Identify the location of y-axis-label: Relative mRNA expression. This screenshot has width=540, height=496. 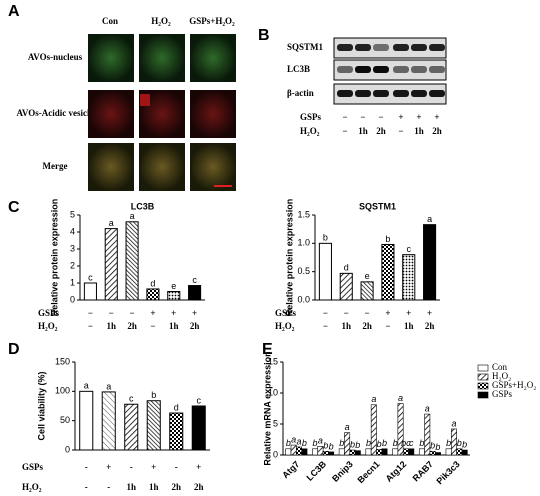
(267, 408).